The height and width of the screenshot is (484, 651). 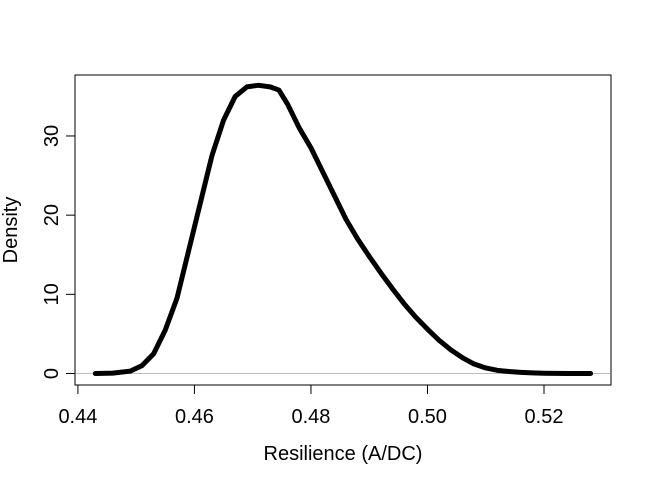 What do you see at coordinates (194, 417) in the screenshot?
I see `x-tick-label: 0.46` at bounding box center [194, 417].